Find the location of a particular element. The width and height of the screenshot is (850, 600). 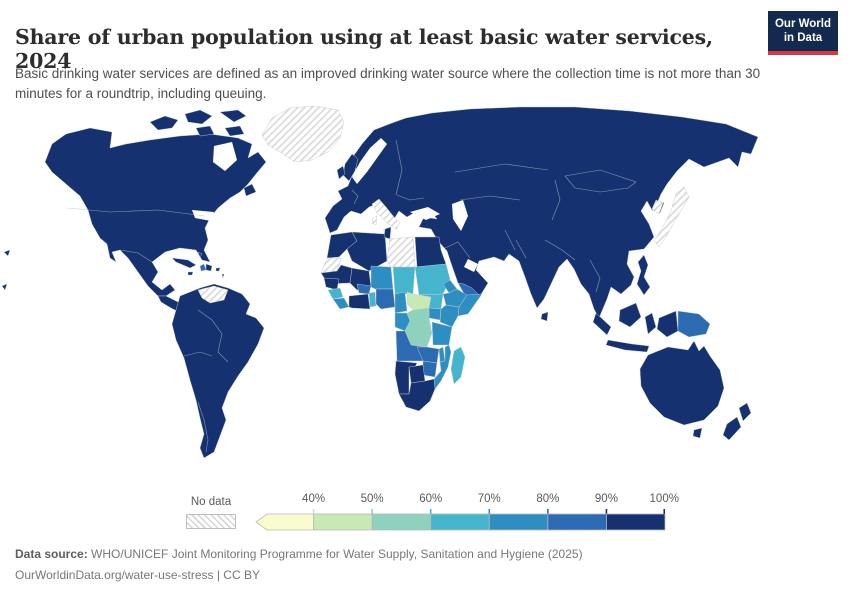

country-sulawesi-indonesia is located at coordinates (650, 323).